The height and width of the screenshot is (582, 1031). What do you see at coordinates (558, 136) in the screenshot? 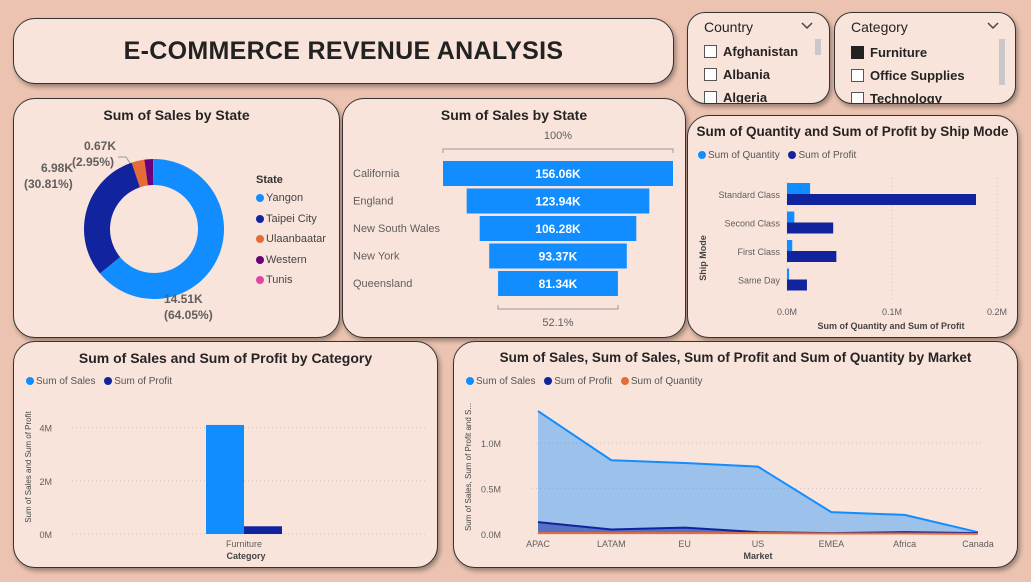
I see `funnel-top-pct: 100%` at bounding box center [558, 136].